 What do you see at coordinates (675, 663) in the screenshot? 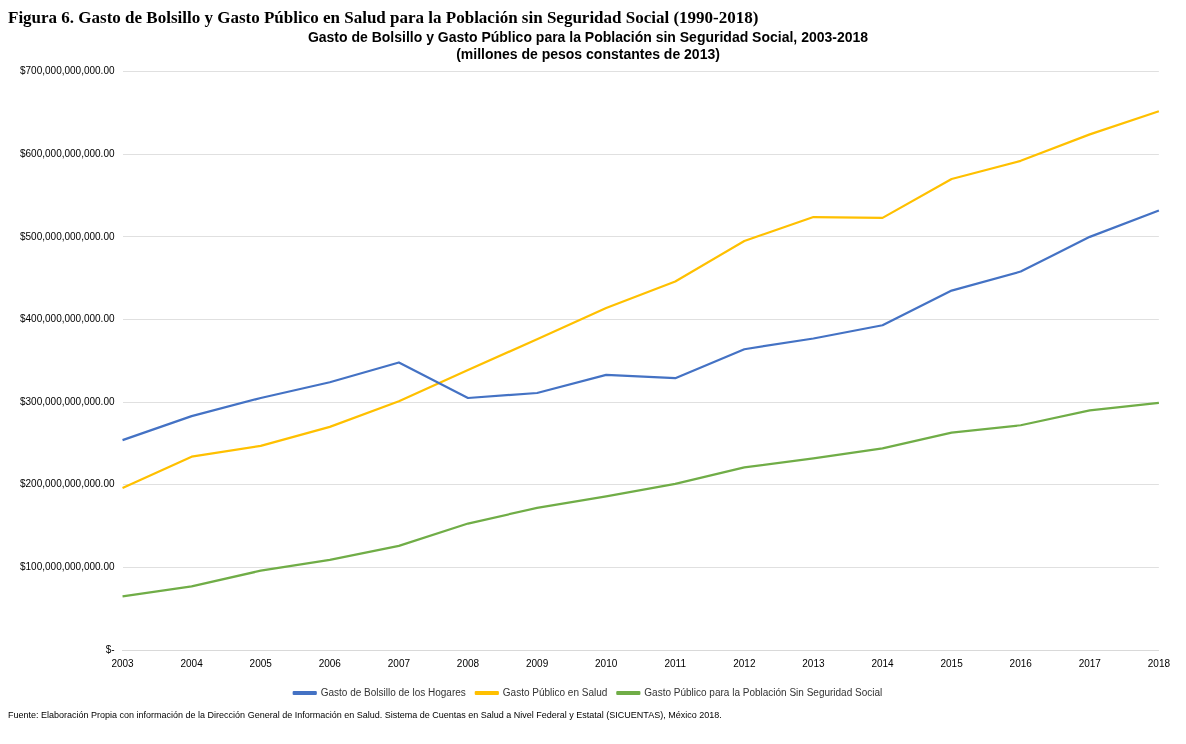
I see `x-tick-label: 2011` at bounding box center [675, 663].